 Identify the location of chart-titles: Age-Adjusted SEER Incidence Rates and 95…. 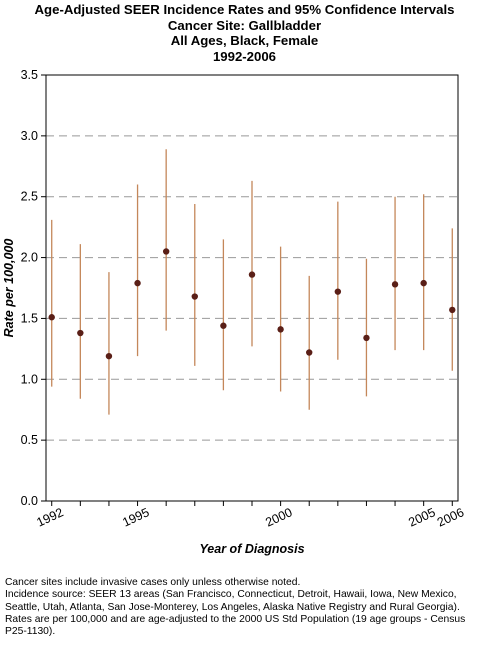
(244, 33).